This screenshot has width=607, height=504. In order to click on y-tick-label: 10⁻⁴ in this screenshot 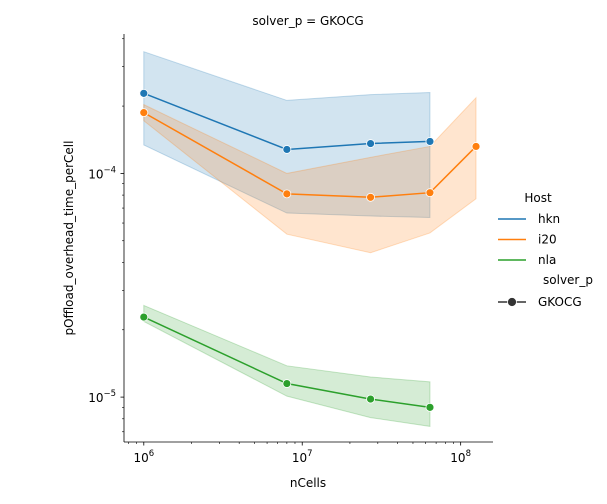, I will do `click(102, 173)`.